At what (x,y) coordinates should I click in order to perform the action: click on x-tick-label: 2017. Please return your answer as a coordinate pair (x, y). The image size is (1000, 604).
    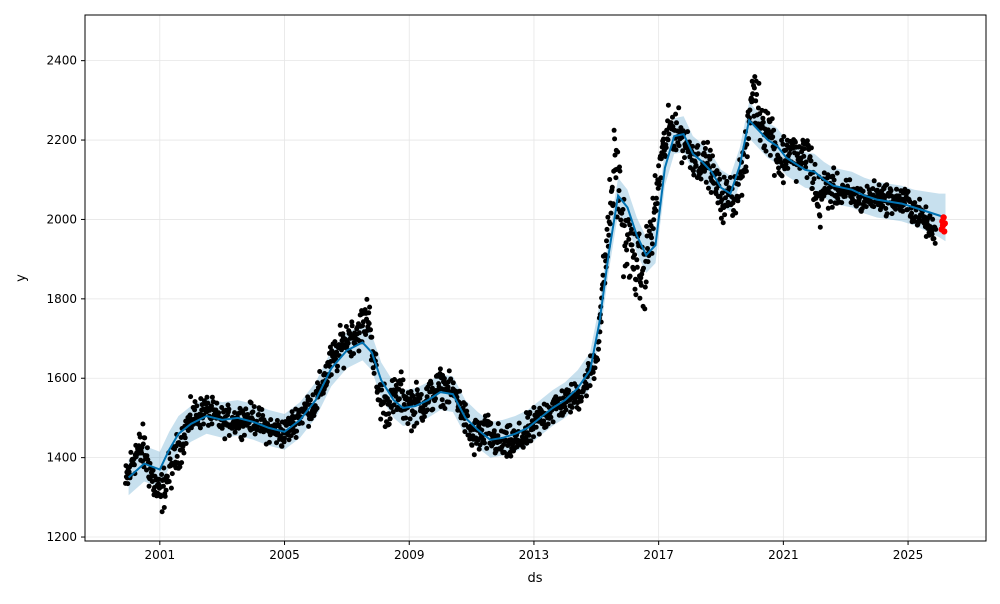
    Looking at the image, I should click on (658, 555).